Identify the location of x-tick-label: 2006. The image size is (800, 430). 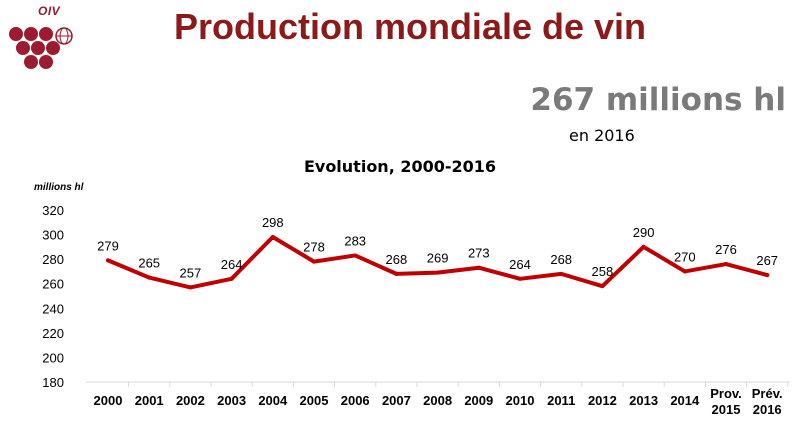
(355, 400).